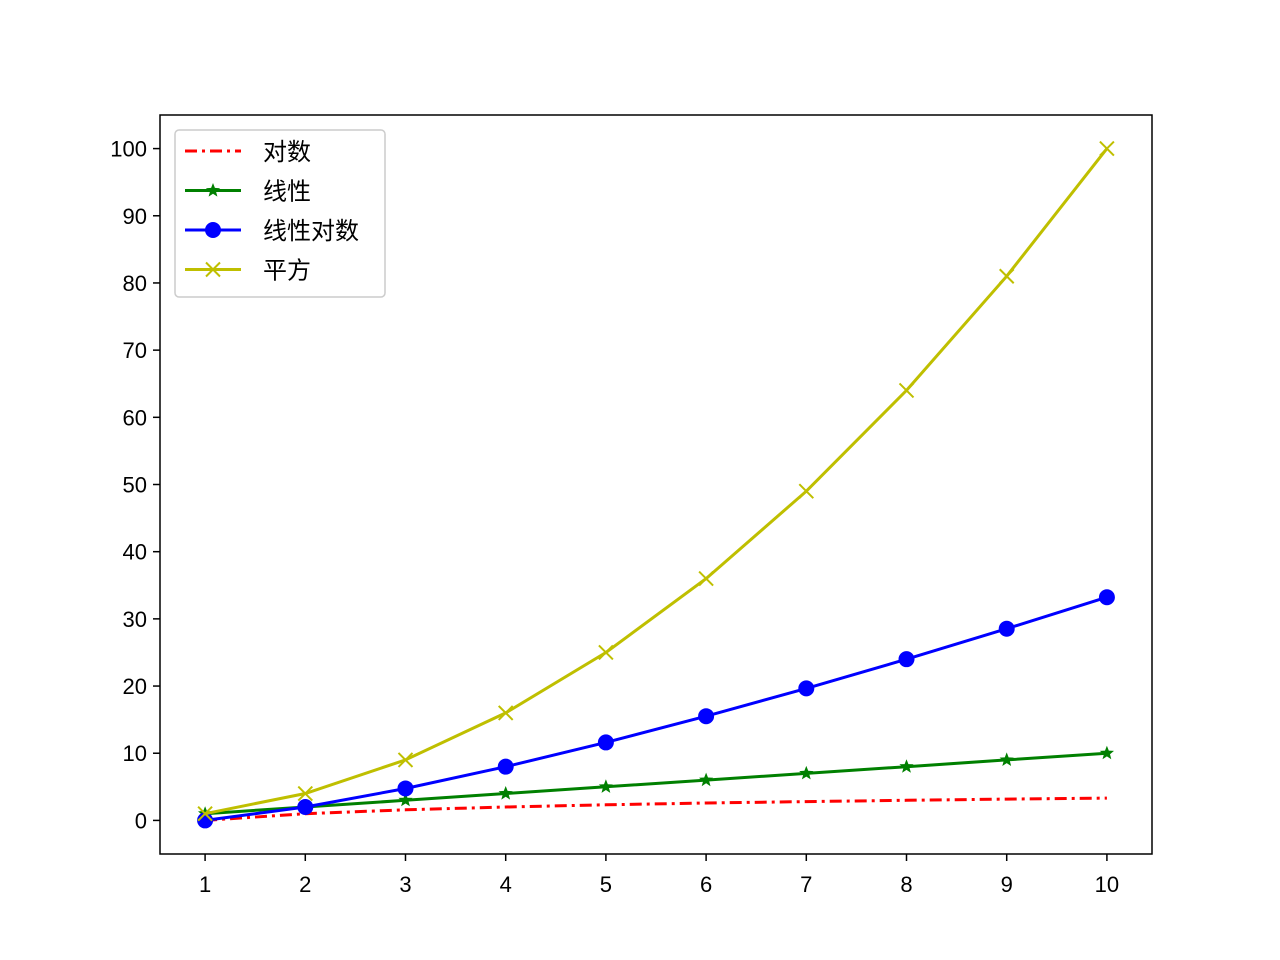 This screenshot has height=960, width=1280. I want to click on x-tick-label: 7, so click(806, 884).